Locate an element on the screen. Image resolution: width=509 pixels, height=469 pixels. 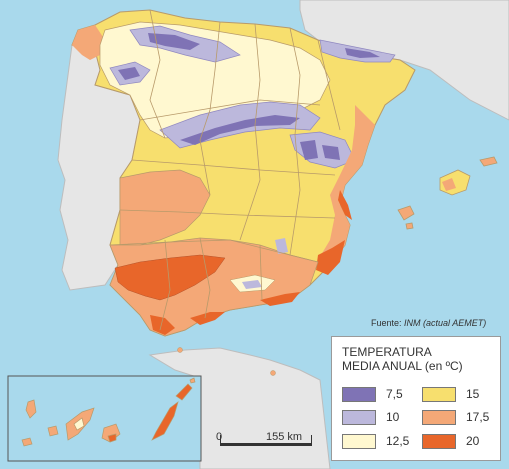
menorca-island is located at coordinates (488, 161).